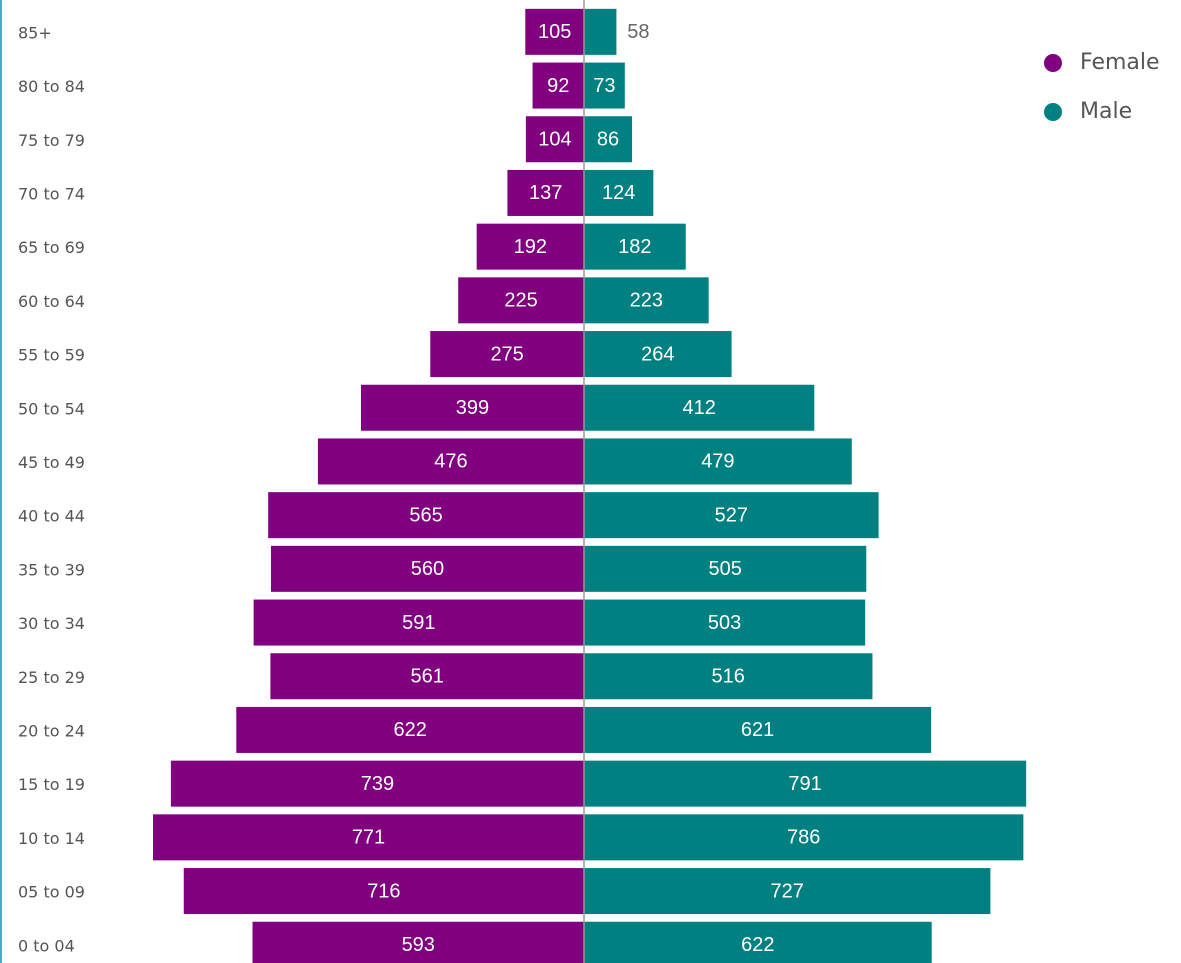 The height and width of the screenshot is (963, 1181). I want to click on category-label: 0 to 04, so click(46, 945).